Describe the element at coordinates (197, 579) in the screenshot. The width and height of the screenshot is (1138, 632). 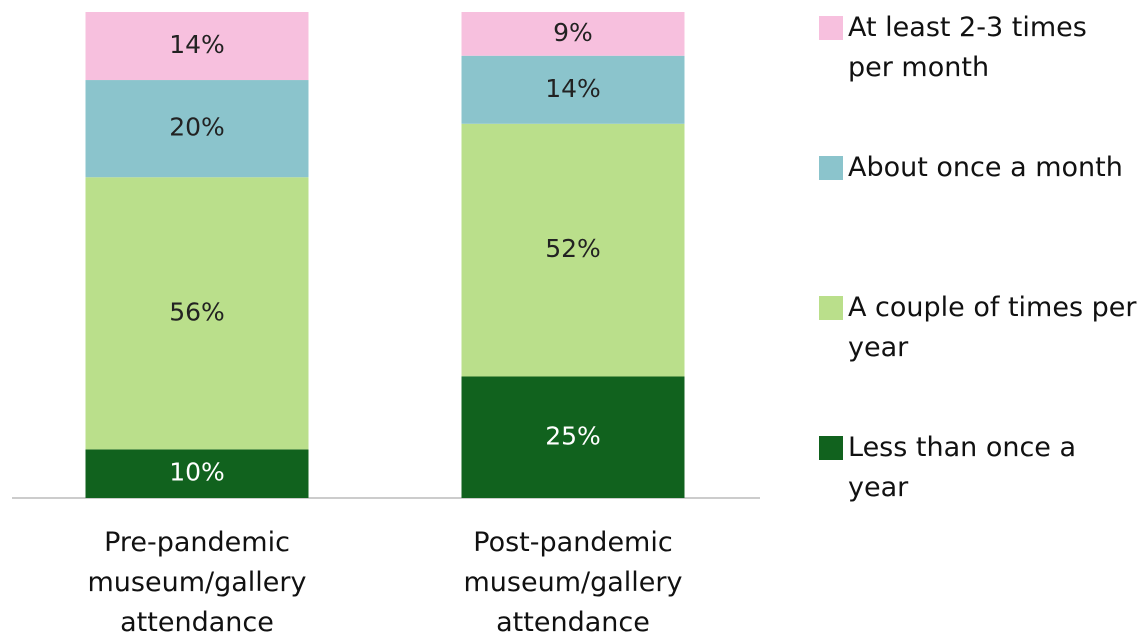
I see `x-tick-label: Pre-pandemic museum/gallery attendance` at that location.